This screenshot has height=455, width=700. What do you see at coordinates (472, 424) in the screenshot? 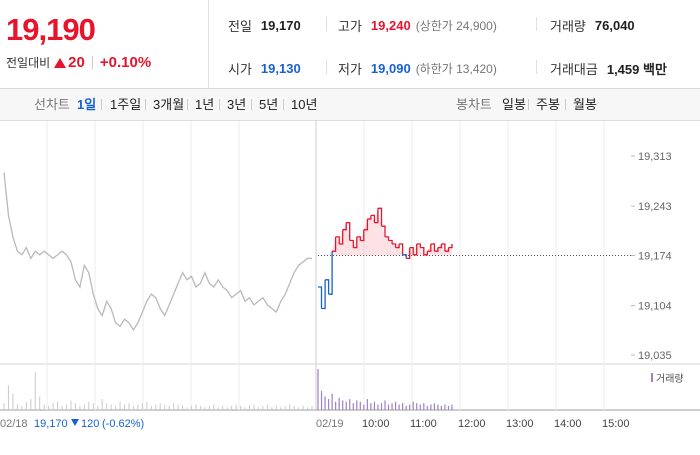
I see `x-tick-label: 12:00` at bounding box center [472, 424].